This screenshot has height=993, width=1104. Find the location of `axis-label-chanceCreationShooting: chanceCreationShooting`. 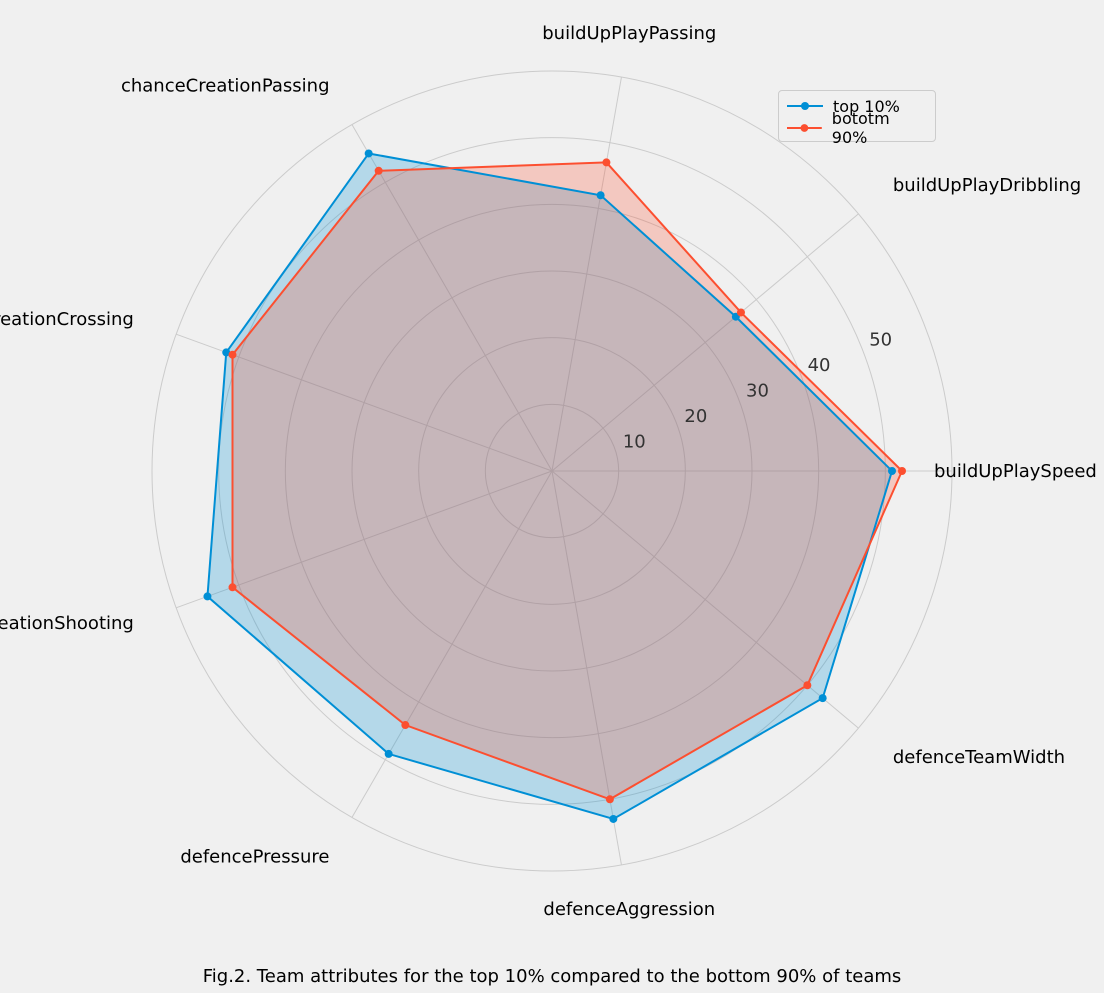

axis-label-chanceCreationShooting: chanceCreationShooting is located at coordinates (67, 623).